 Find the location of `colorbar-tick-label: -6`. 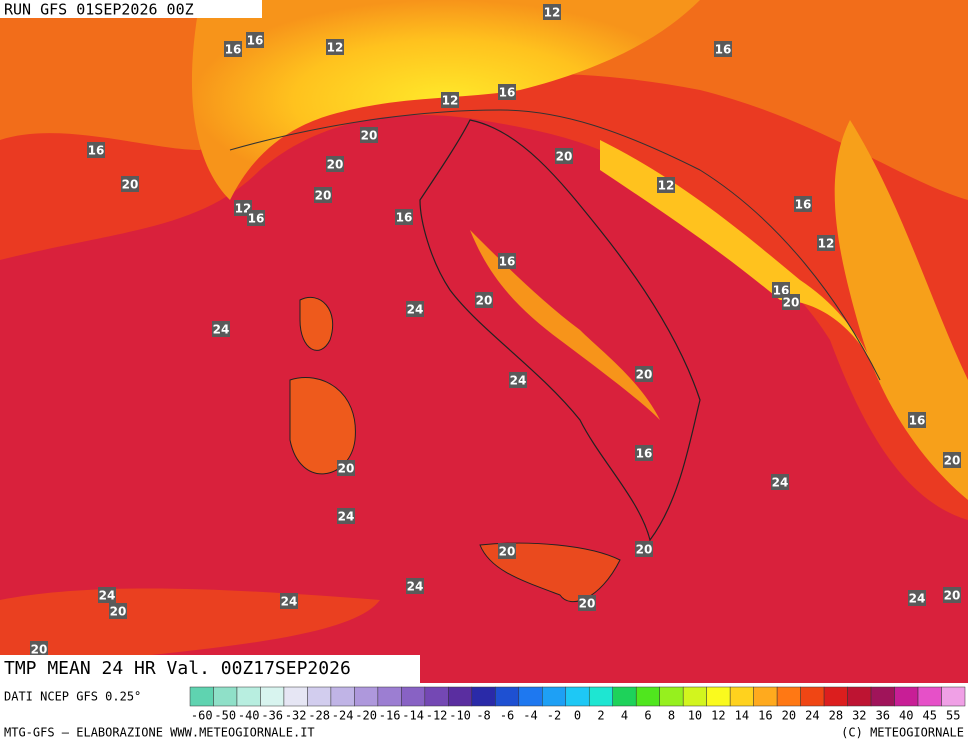

colorbar-tick-label: -6 is located at coordinates (507, 716).